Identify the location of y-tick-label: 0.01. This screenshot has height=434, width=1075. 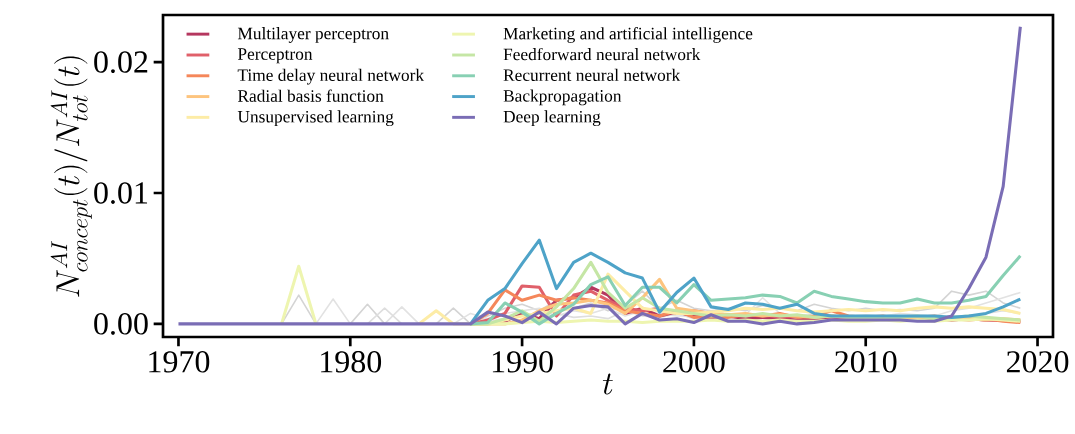
(121, 193).